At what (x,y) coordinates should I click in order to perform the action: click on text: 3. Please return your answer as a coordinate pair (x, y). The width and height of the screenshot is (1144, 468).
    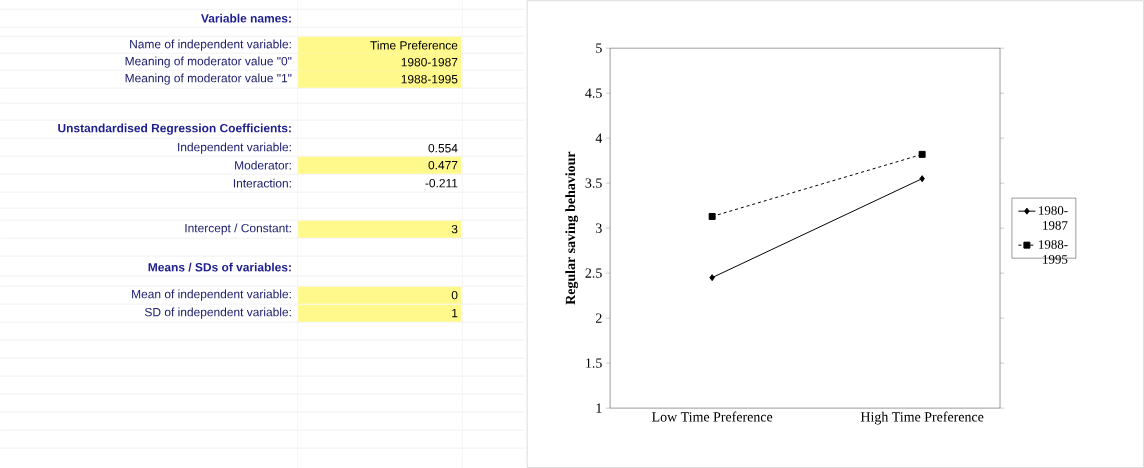
    Looking at the image, I should click on (454, 229).